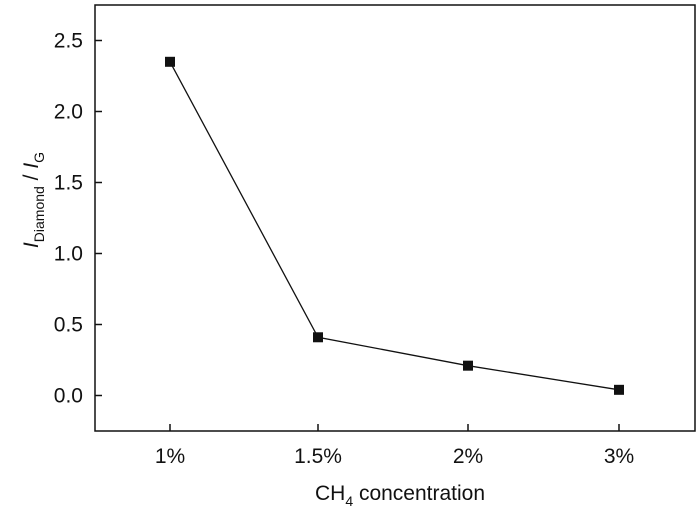 This screenshot has height=519, width=700. I want to click on y-tick-label: 2.5, so click(68, 41).